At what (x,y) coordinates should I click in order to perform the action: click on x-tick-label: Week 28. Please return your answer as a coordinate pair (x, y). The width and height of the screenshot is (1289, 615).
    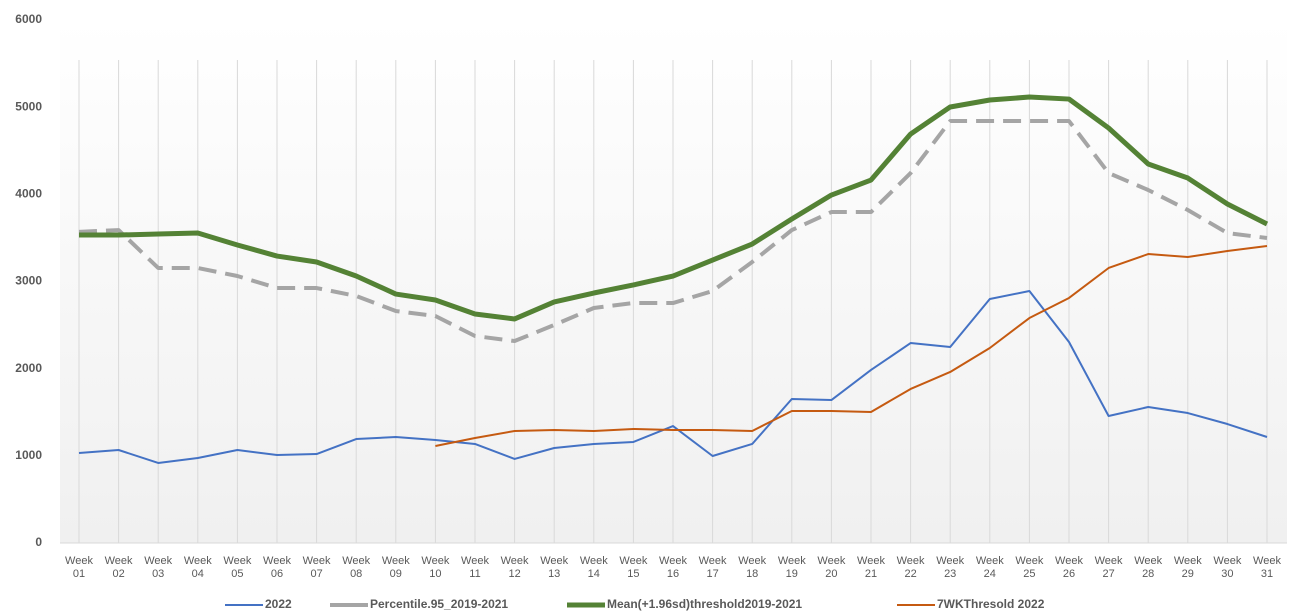
    Looking at the image, I should click on (1148, 567).